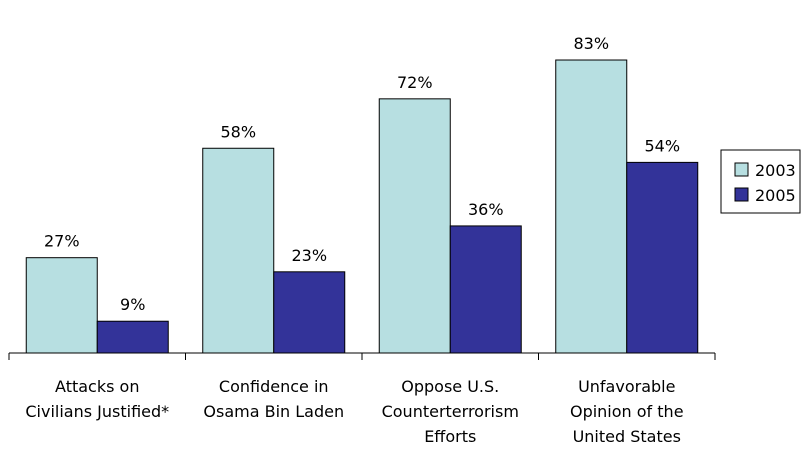 The height and width of the screenshot is (452, 801). I want to click on category-label: United States, so click(627, 436).